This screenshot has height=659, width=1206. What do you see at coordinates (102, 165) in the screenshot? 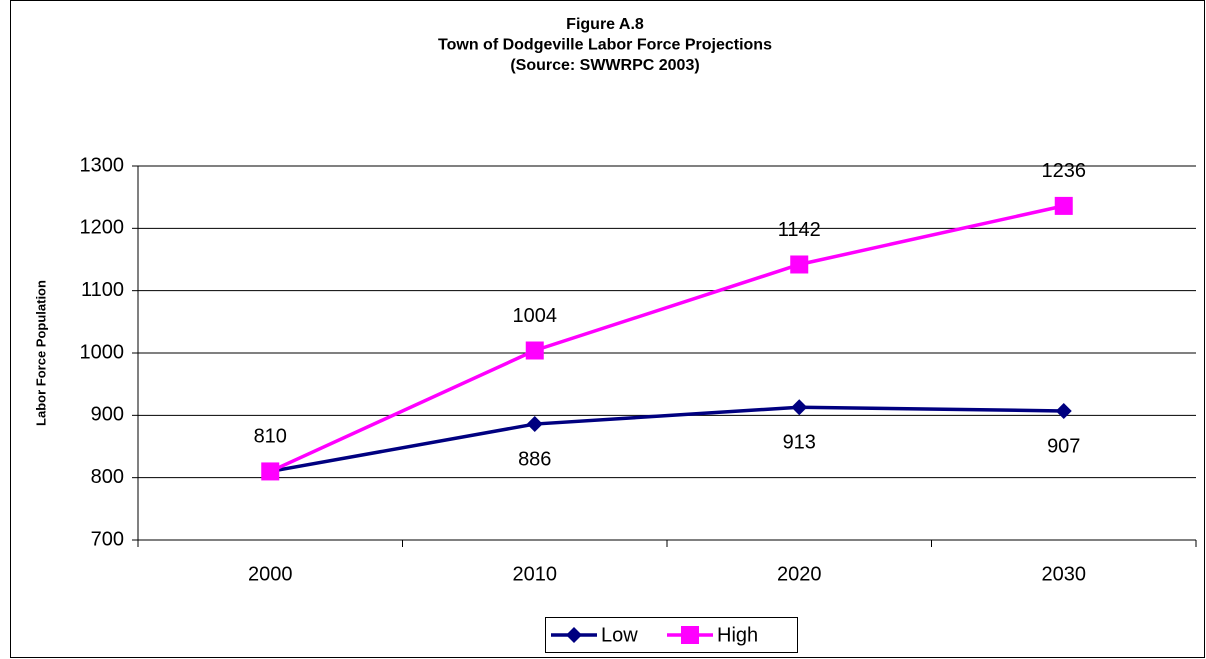
I see `y-tick-label: 1300` at bounding box center [102, 165].